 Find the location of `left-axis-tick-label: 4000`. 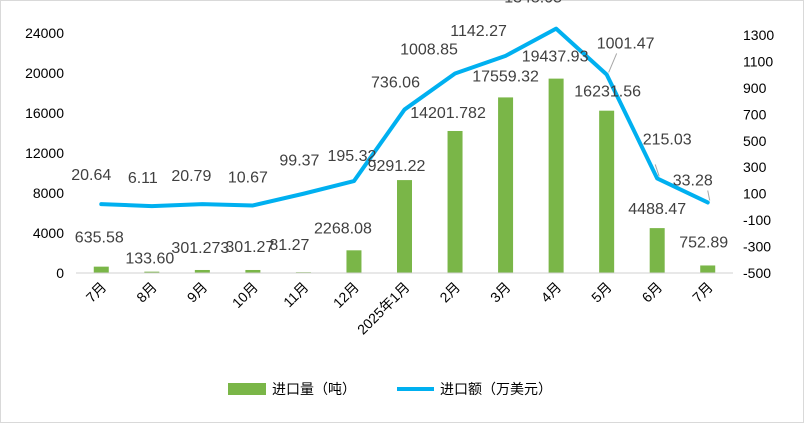

left-axis-tick-label: 4000 is located at coordinates (48, 233).